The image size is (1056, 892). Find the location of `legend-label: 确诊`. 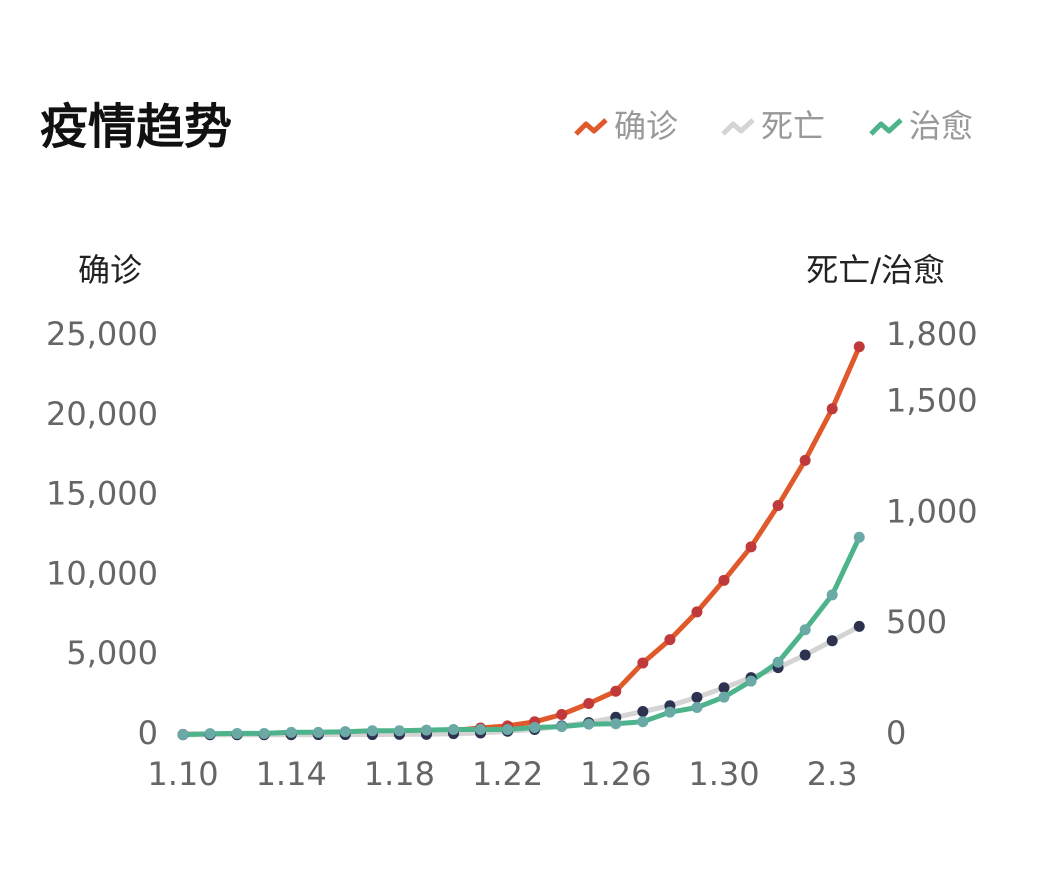

legend-label: 确诊 is located at coordinates (646, 126).